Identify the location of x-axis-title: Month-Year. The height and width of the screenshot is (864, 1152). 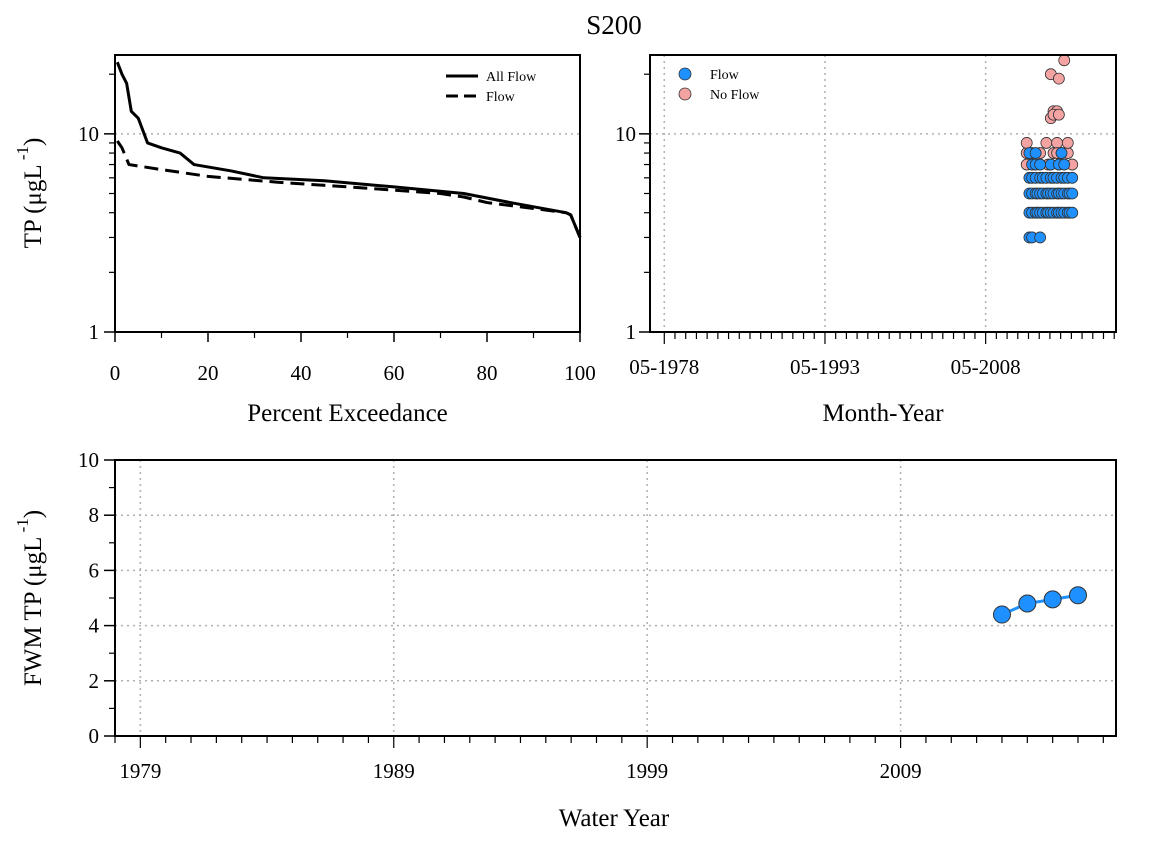
(883, 413).